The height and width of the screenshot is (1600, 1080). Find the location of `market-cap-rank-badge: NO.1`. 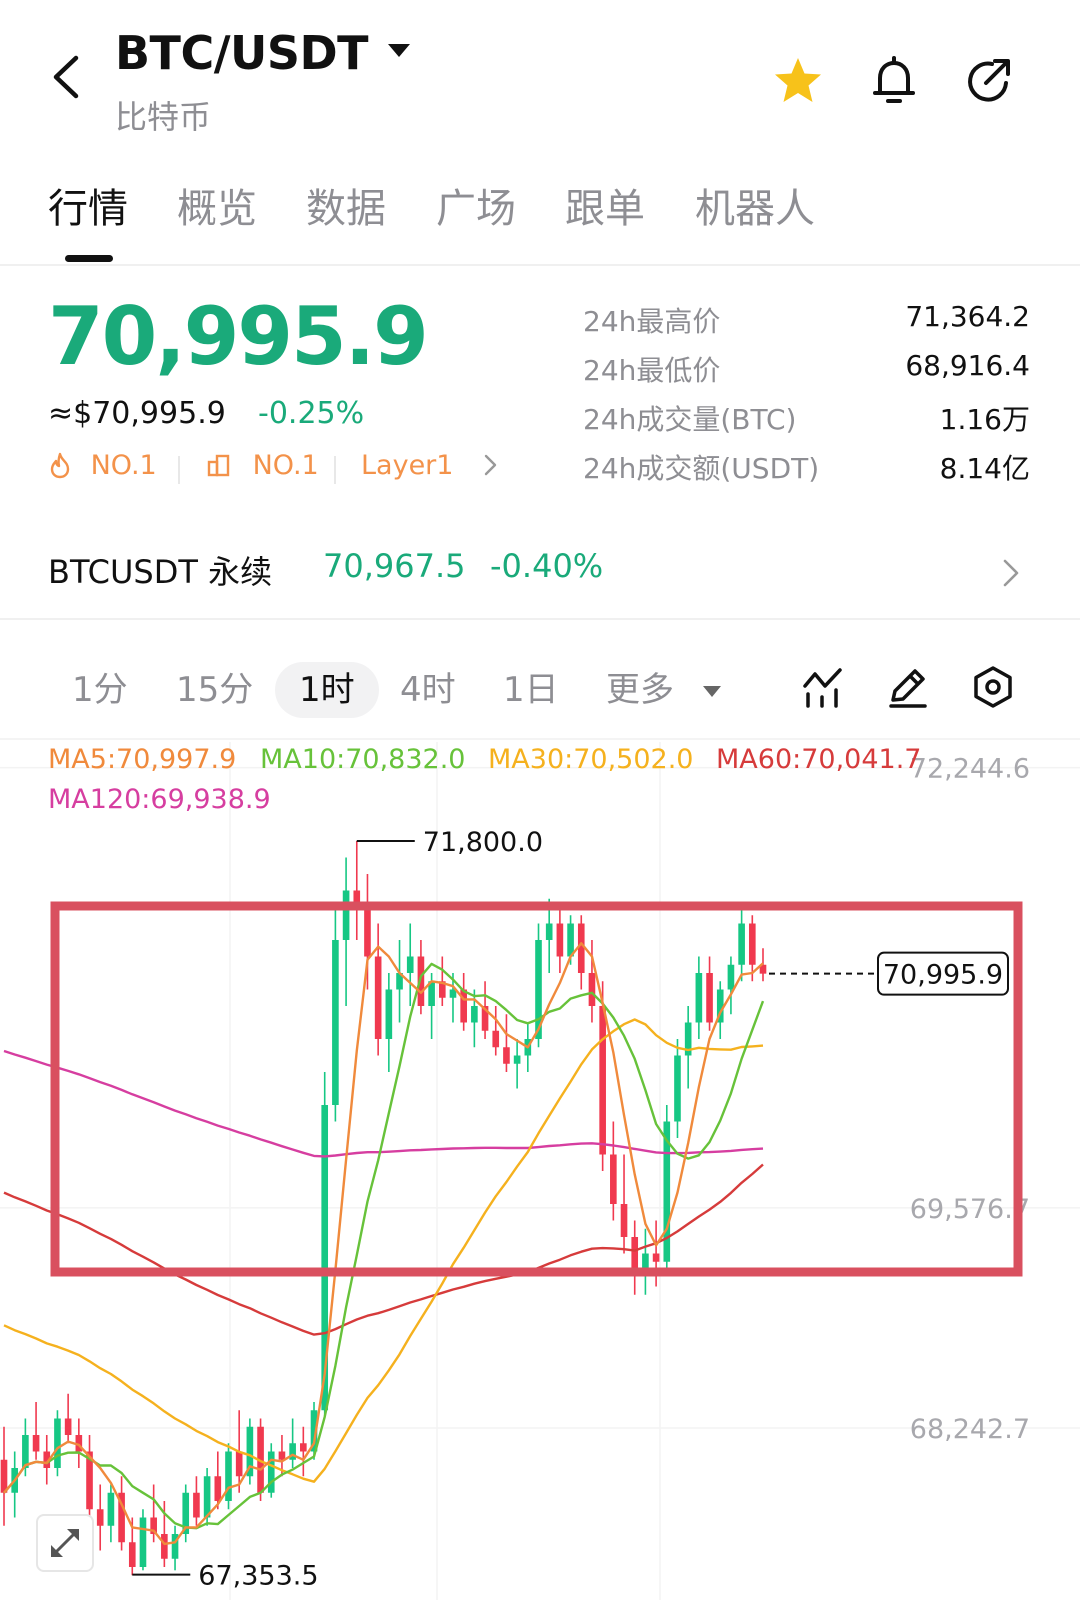

market-cap-rank-badge: NO.1 is located at coordinates (262, 465).